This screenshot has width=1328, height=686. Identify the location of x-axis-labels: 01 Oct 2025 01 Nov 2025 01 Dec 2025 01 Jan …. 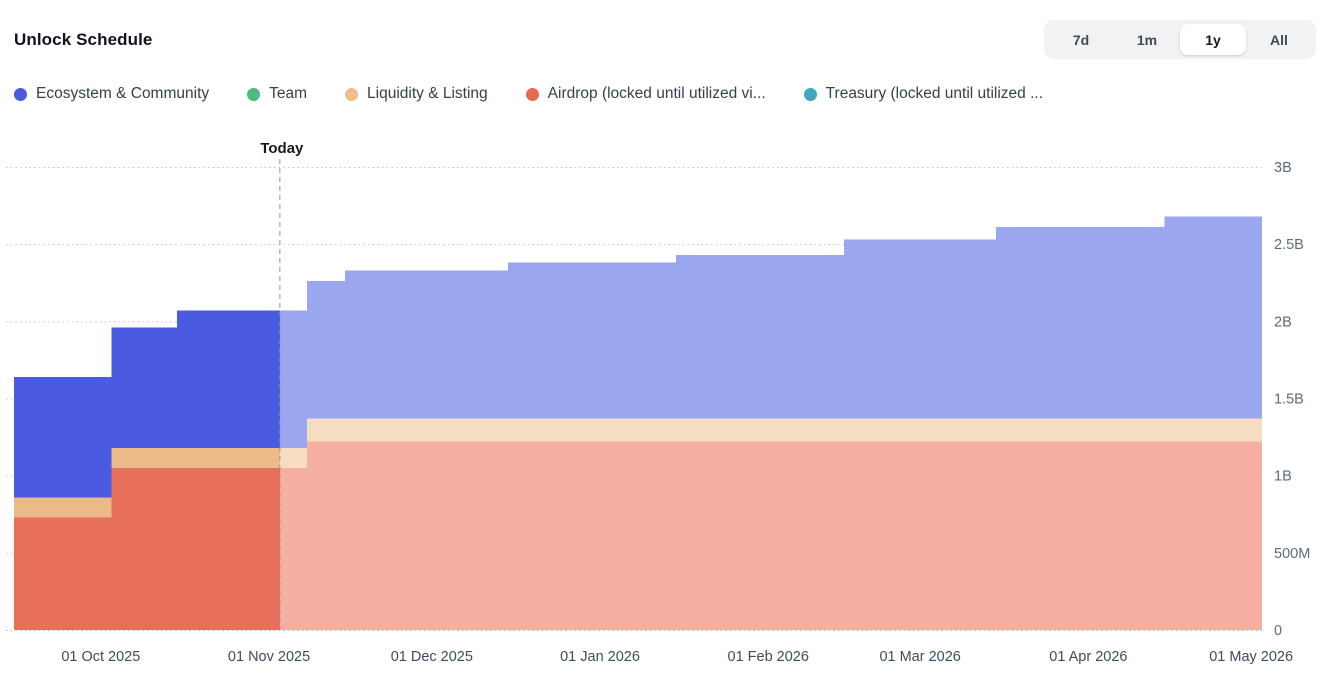
(677, 657).